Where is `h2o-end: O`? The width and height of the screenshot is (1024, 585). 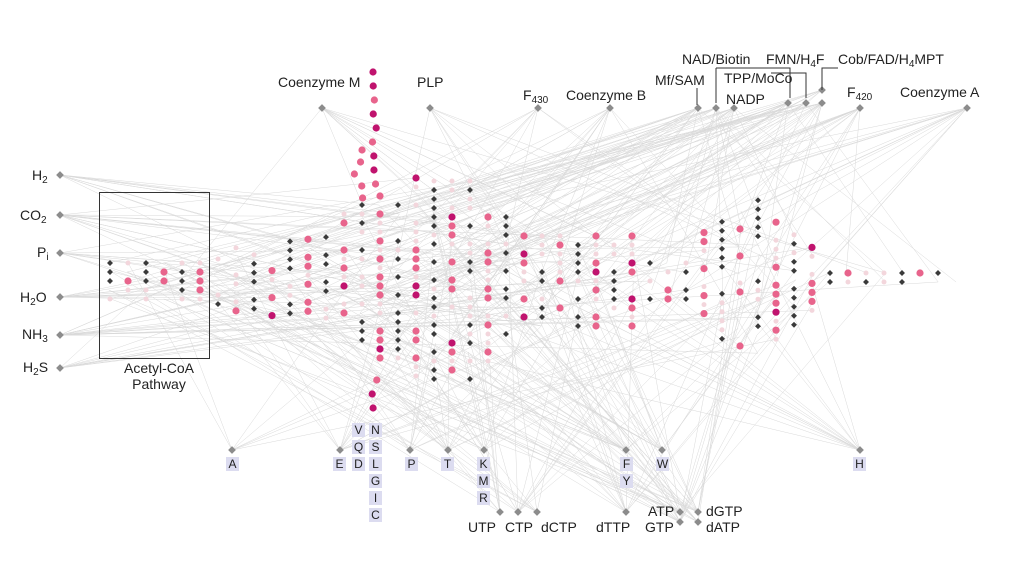
h2o-end: O is located at coordinates (41, 297).